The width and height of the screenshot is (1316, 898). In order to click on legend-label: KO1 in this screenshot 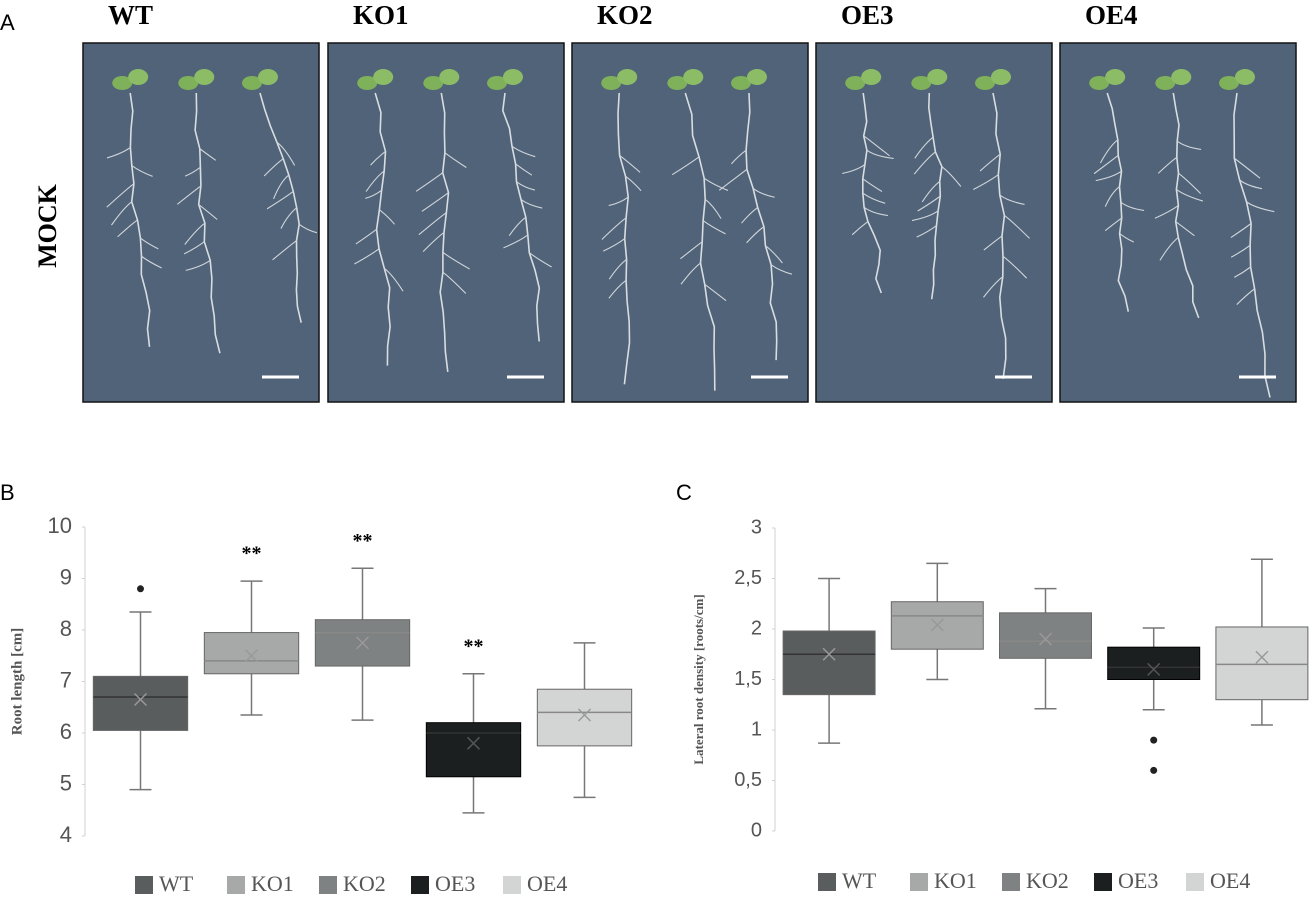, I will do `click(955, 880)`.